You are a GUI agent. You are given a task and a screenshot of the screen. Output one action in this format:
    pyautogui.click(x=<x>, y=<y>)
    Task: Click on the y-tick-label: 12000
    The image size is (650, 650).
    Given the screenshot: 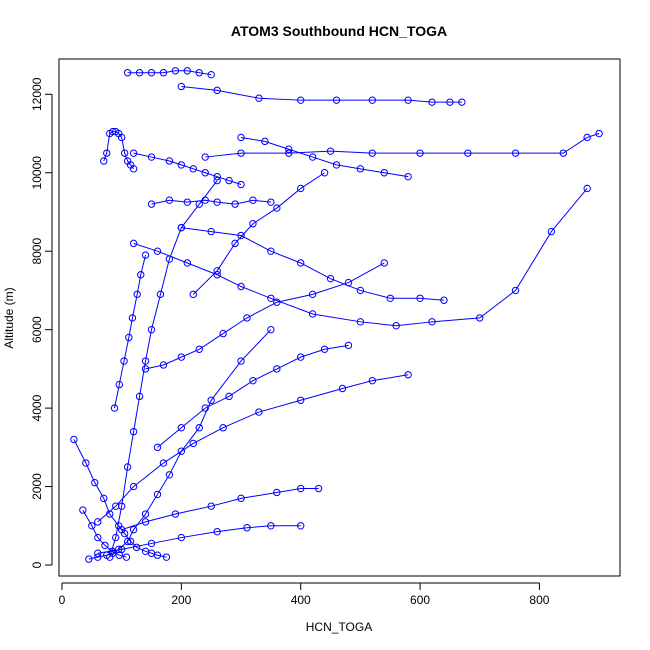 What is the action you would take?
    pyautogui.click(x=37, y=94)
    